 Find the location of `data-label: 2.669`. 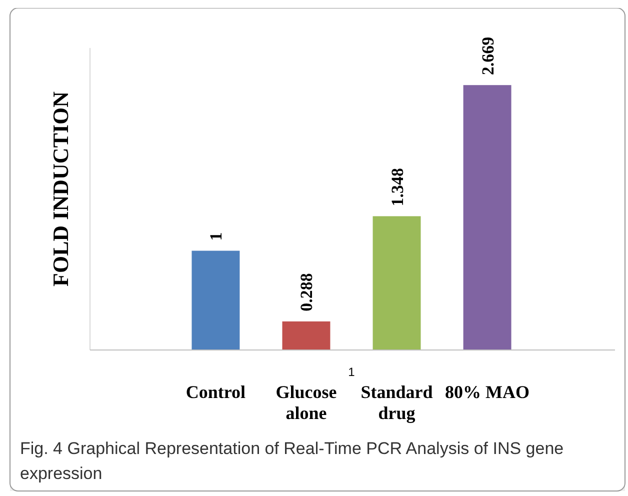

data-label: 2.669 is located at coordinates (488, 56).